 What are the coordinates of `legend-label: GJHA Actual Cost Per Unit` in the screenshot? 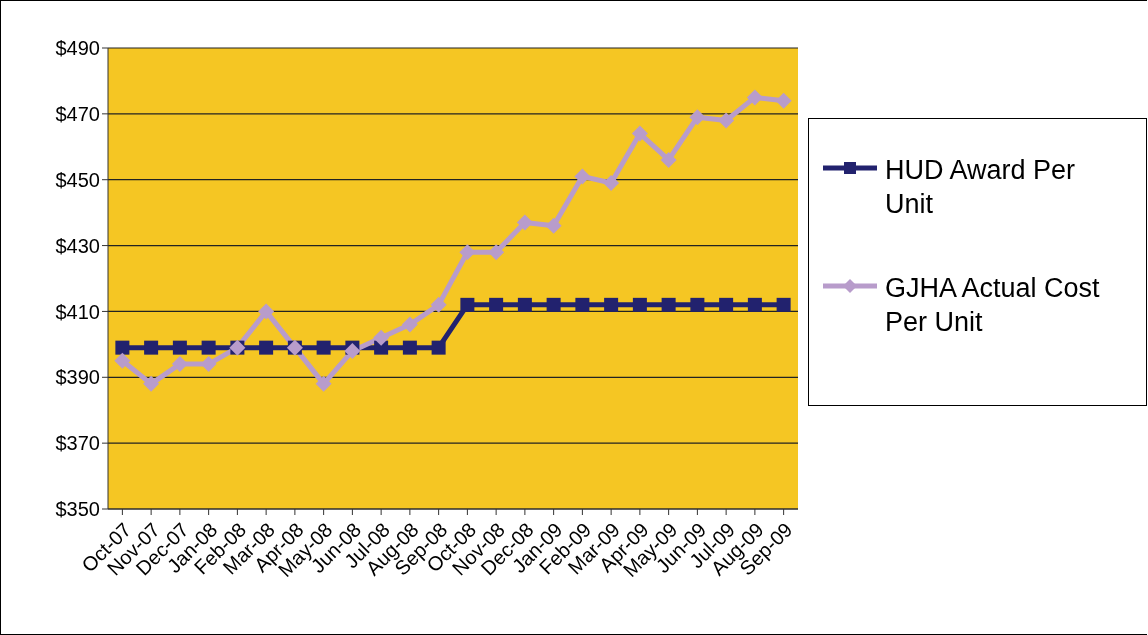 It's located at (993, 305).